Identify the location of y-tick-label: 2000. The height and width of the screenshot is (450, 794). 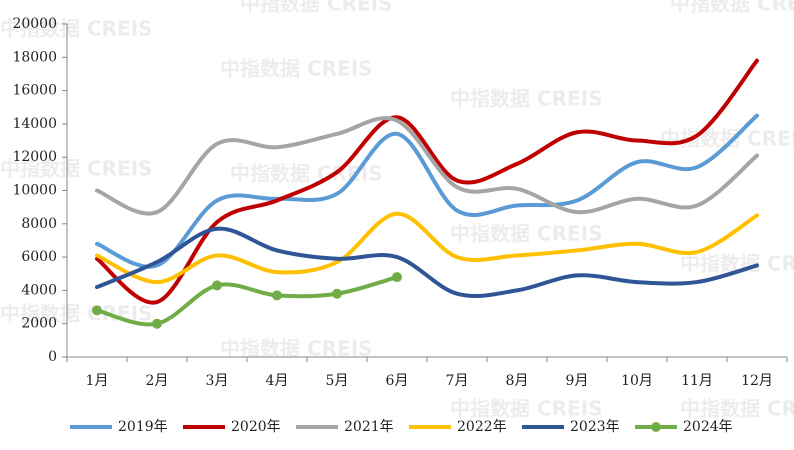
(39, 324).